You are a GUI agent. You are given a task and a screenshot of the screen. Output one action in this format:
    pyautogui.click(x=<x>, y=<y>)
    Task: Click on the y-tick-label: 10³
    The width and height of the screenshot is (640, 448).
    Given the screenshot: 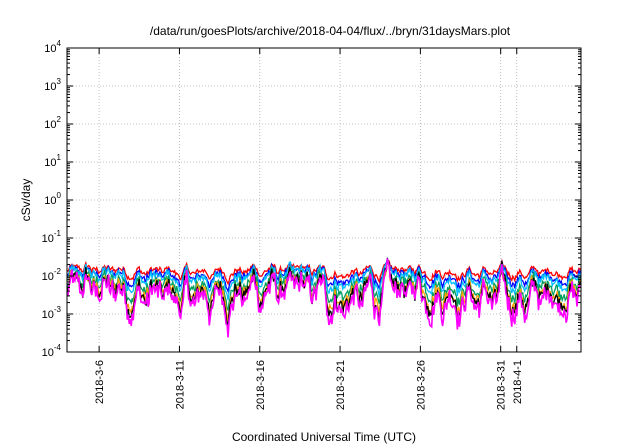 What is the action you would take?
    pyautogui.click(x=52, y=85)
    